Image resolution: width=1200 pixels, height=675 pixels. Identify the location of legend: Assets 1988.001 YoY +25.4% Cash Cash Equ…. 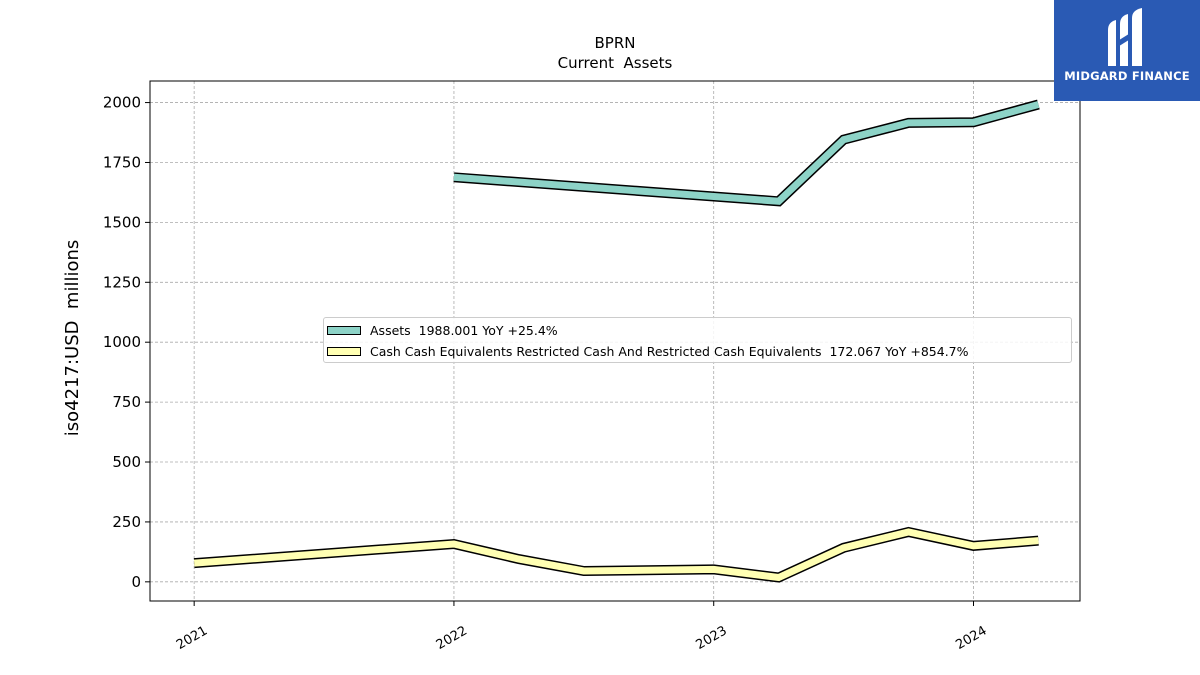
(697, 340).